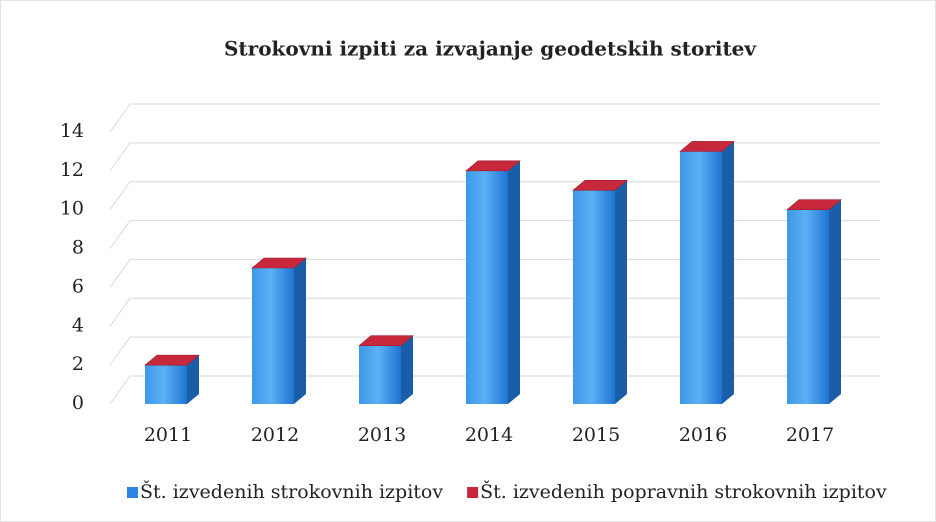  Describe the element at coordinates (489, 435) in the screenshot. I see `x-tick-label: 2014` at that location.